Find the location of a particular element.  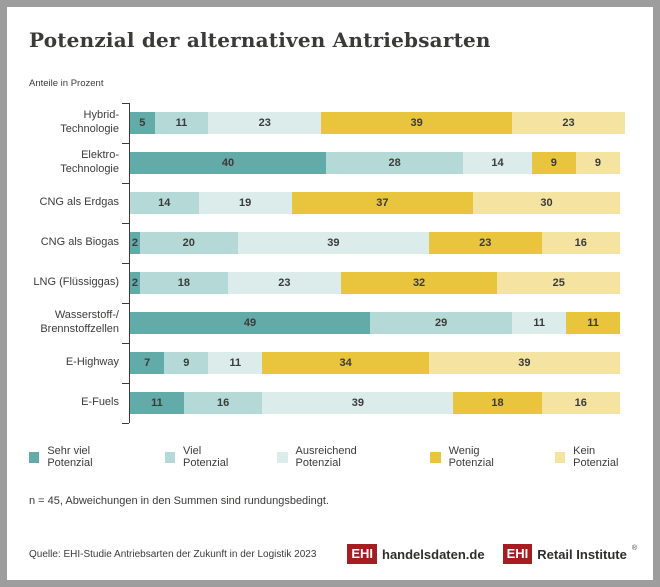

chart-row: Elektro-Technologie 40 28 14 9 9 is located at coordinates (334, 163).